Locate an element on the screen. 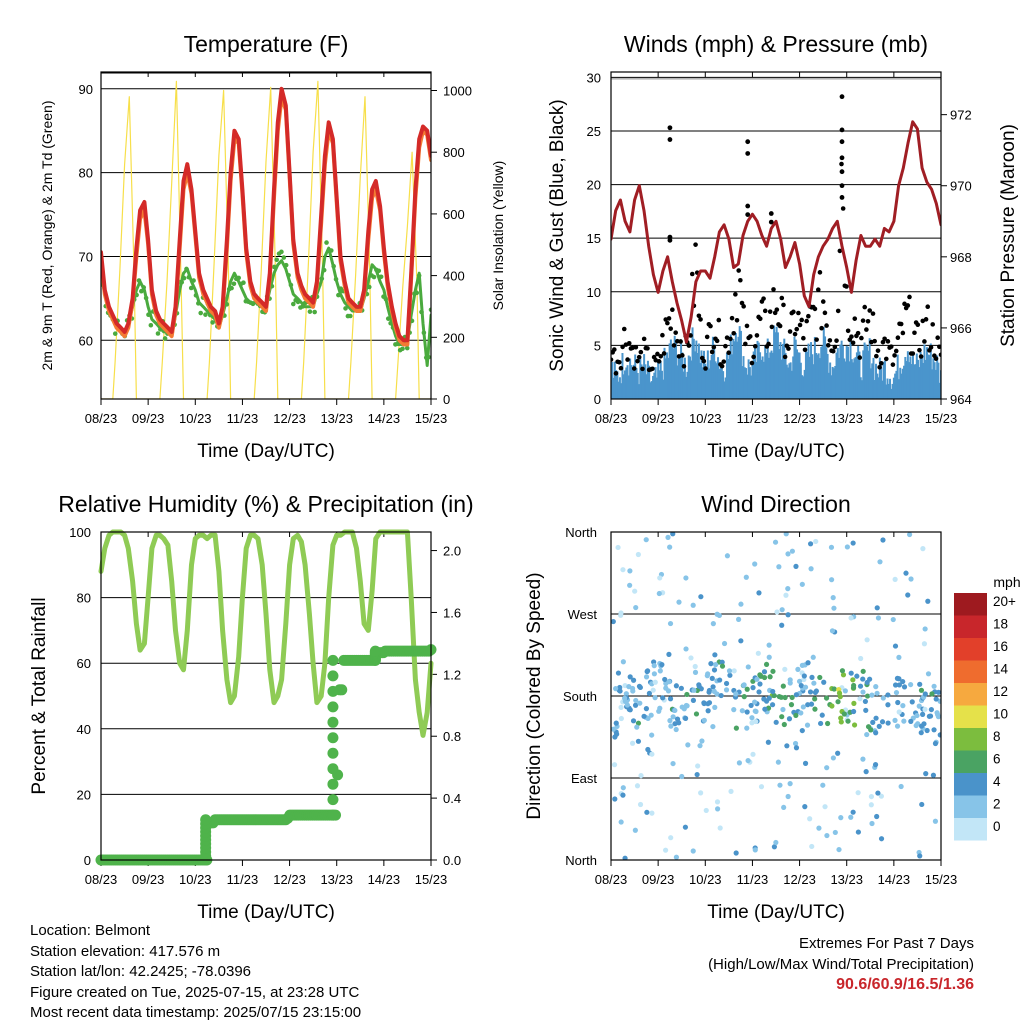  x-tick-label: 09/23 is located at coordinates (148, 879).